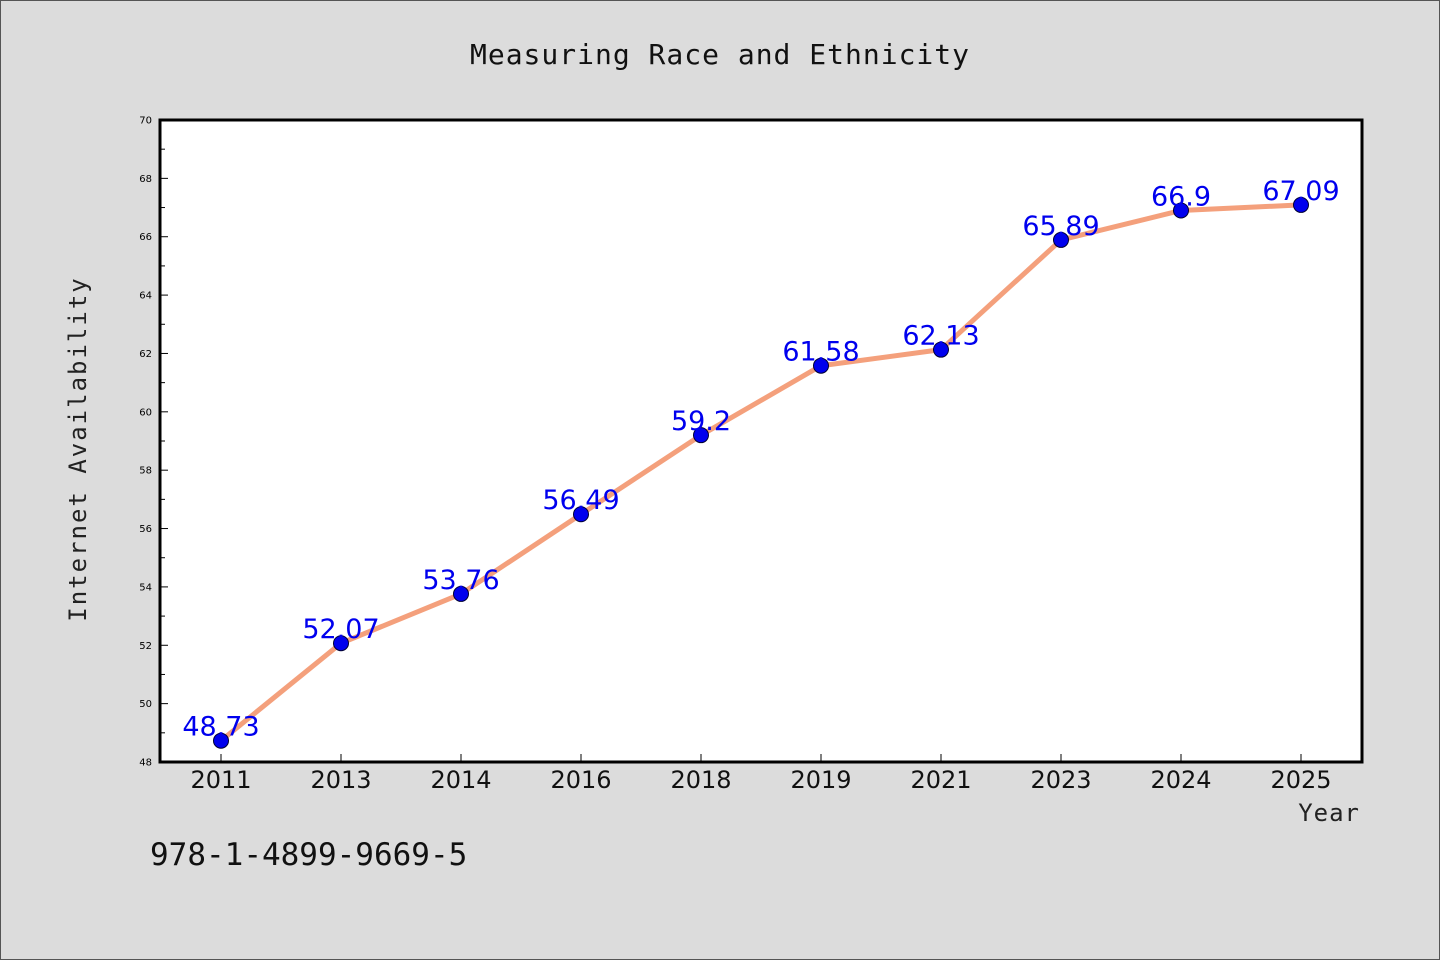 The width and height of the screenshot is (1440, 960). What do you see at coordinates (1180, 780) in the screenshot?
I see `x-tick-label: 2024` at bounding box center [1180, 780].